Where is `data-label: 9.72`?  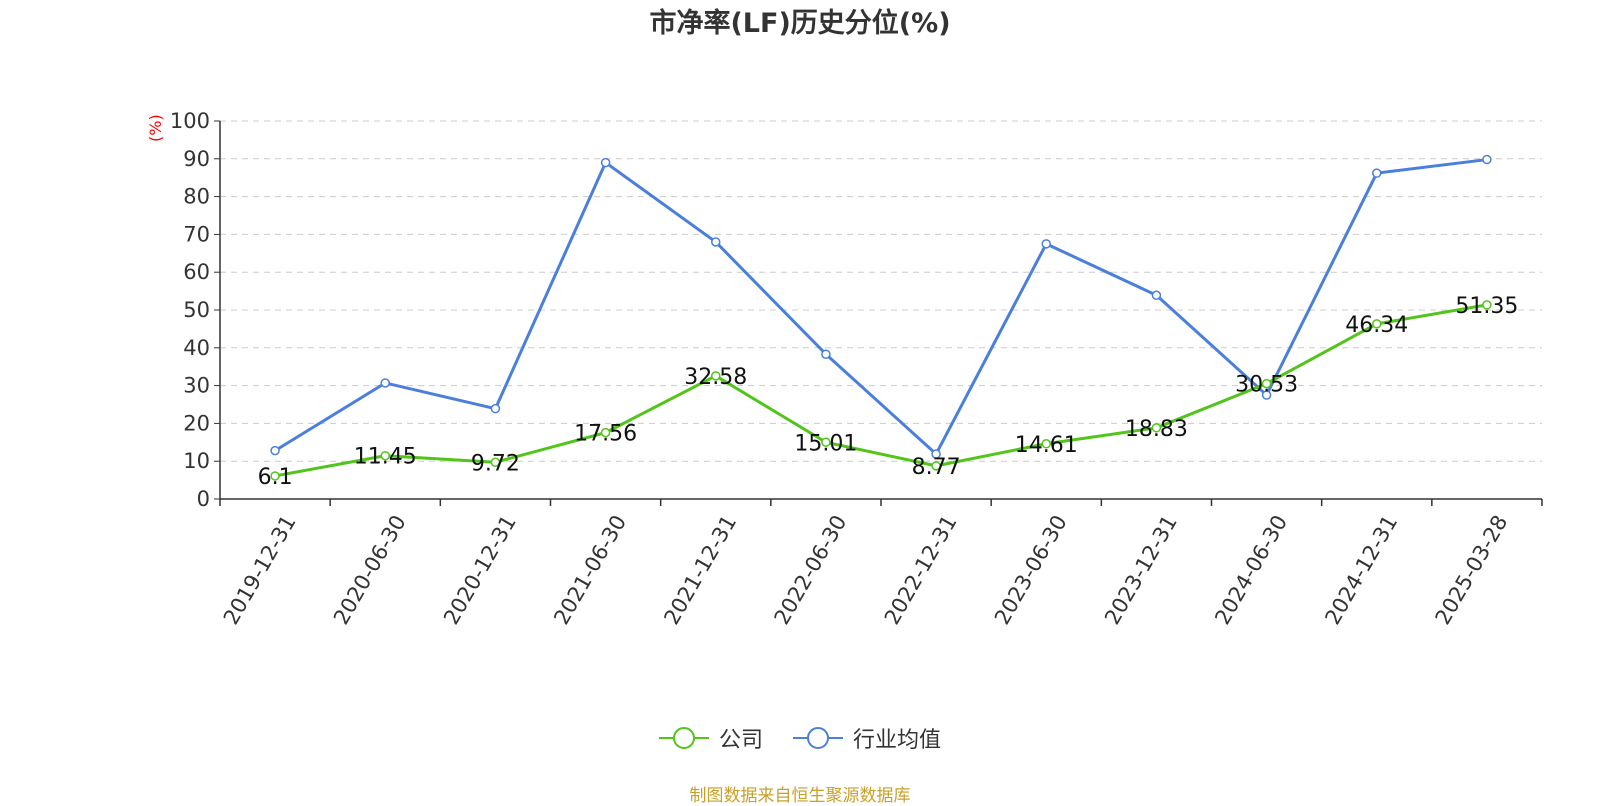 data-label: 9.72 is located at coordinates (495, 463).